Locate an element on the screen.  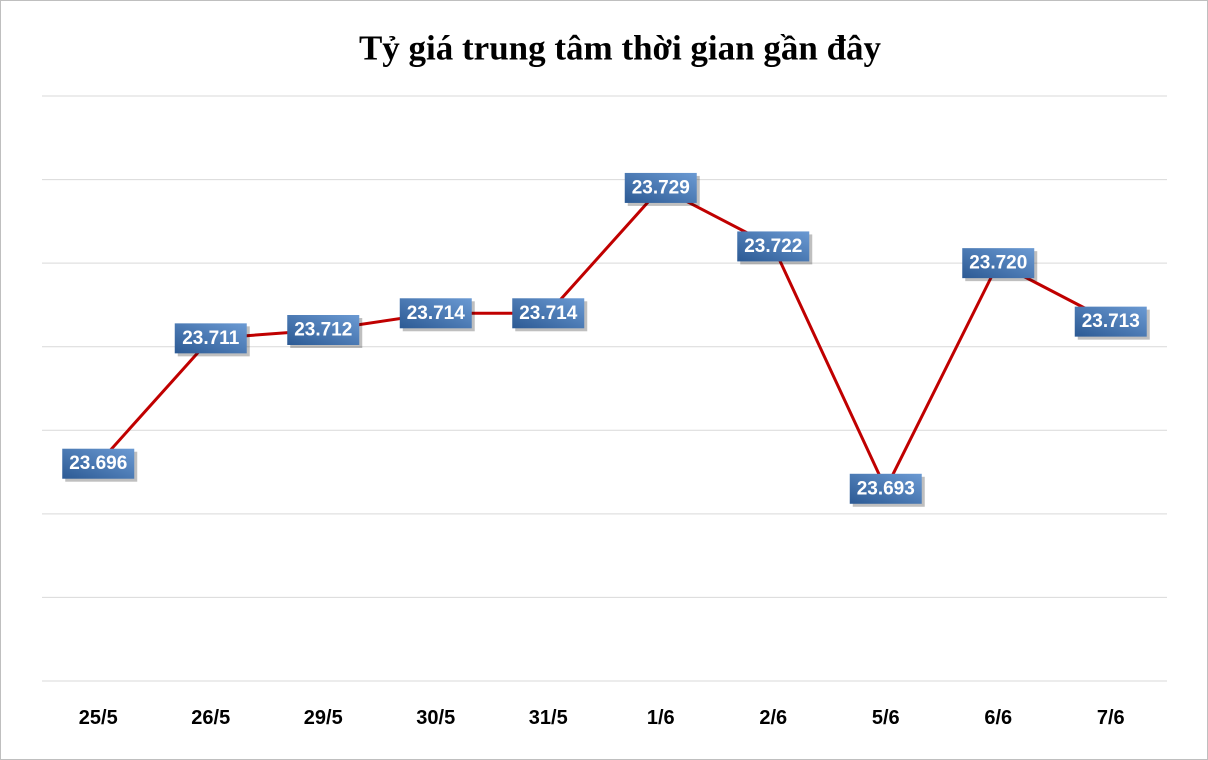
x-tick-label: 29/5 is located at coordinates (323, 718).